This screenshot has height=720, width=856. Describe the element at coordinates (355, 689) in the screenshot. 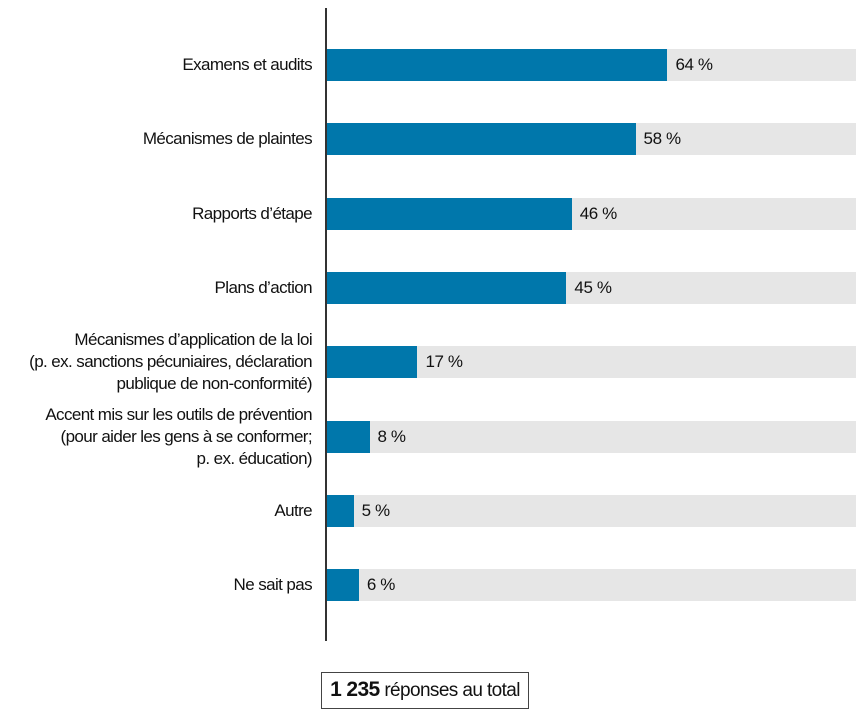

I see `total-count: 1 235` at that location.